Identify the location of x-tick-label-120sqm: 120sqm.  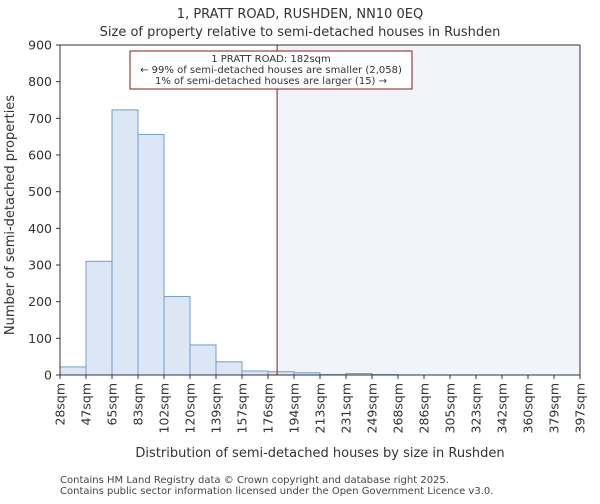
(190, 408).